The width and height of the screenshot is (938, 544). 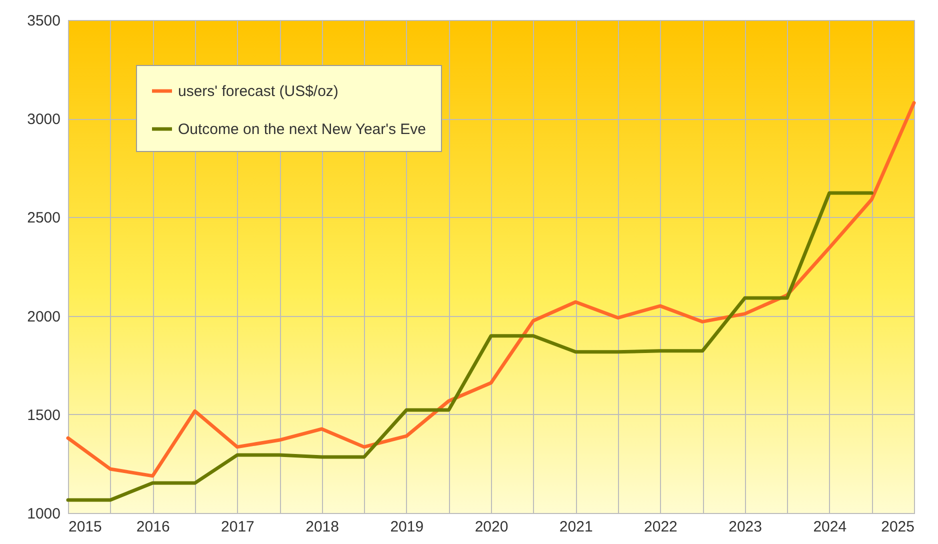 I want to click on x-tick-label: 2019, so click(x=407, y=527).